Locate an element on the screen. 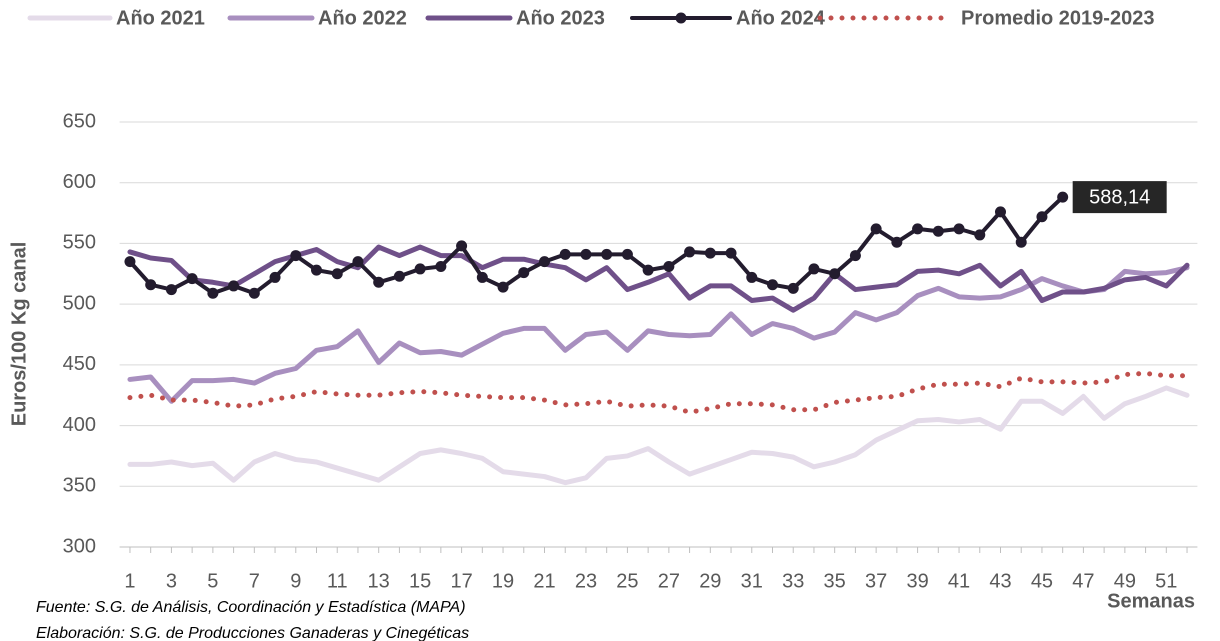  y-tick-label: 600 is located at coordinates (79, 182).